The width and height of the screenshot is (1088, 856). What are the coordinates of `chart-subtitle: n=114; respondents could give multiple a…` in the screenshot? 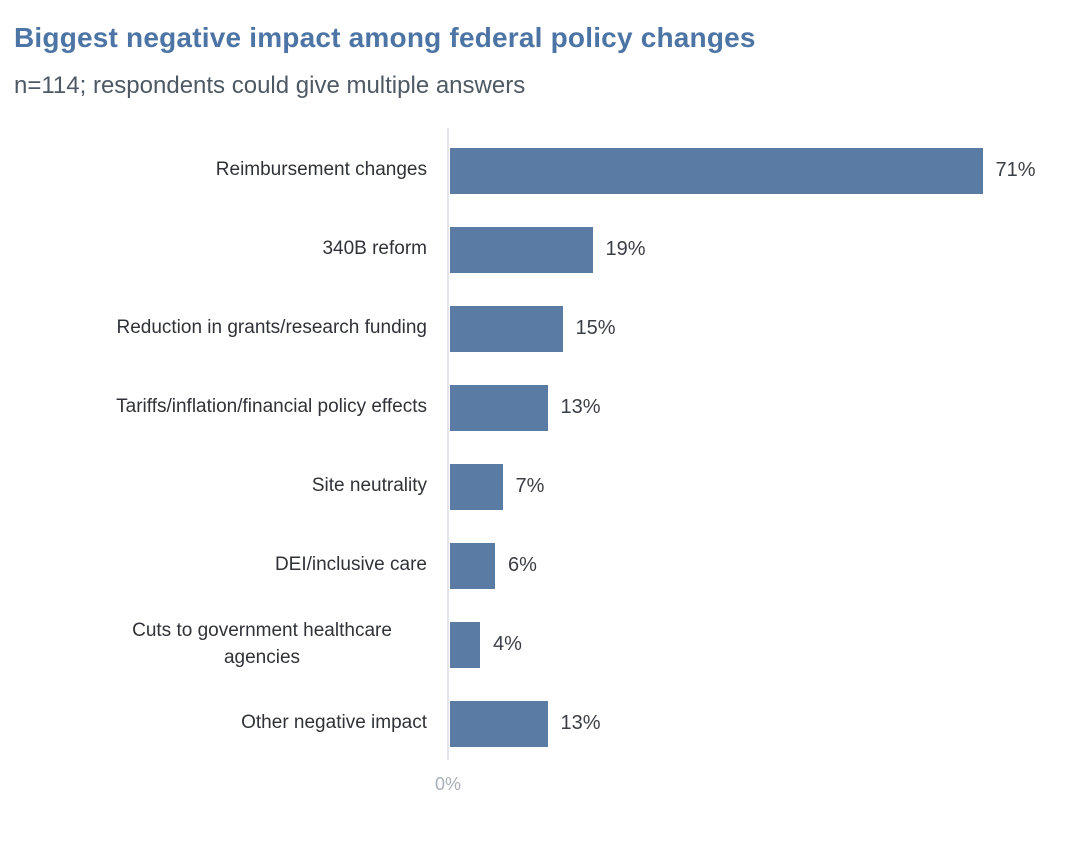 It's located at (270, 85).